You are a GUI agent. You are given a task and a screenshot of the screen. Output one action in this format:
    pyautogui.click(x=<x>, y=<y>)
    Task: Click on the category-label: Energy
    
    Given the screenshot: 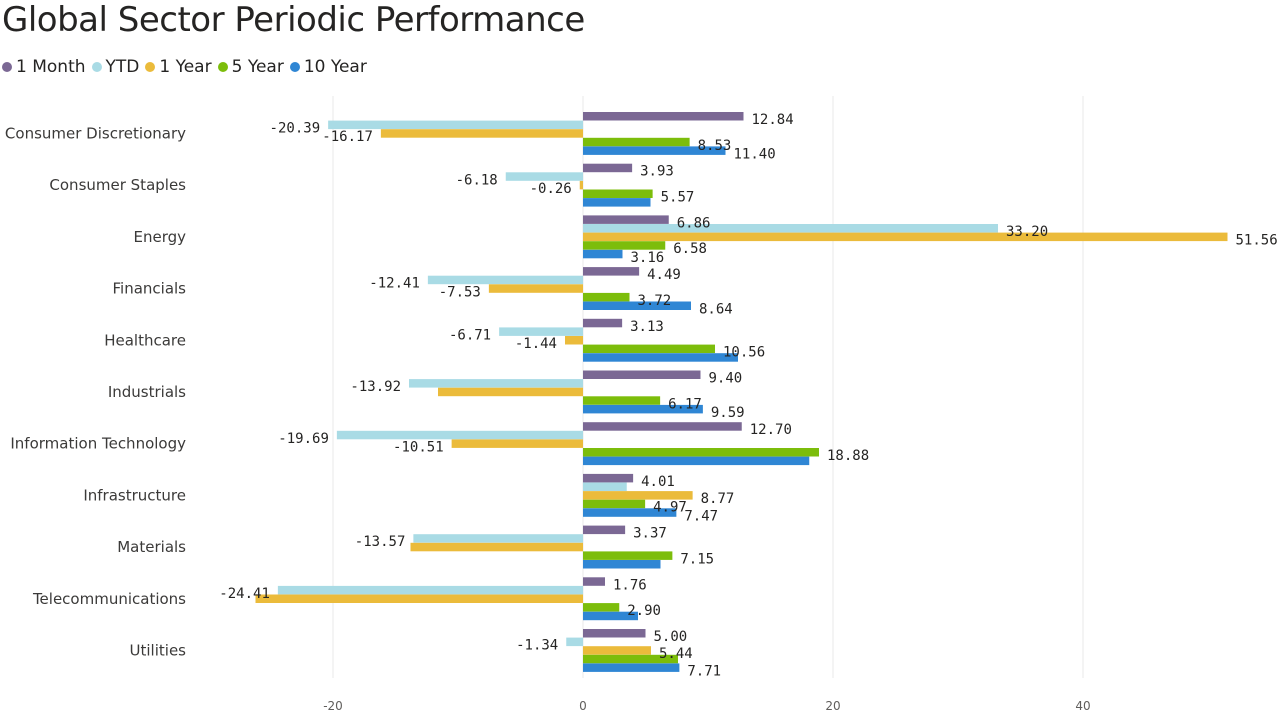 What is the action you would take?
    pyautogui.click(x=159, y=237)
    